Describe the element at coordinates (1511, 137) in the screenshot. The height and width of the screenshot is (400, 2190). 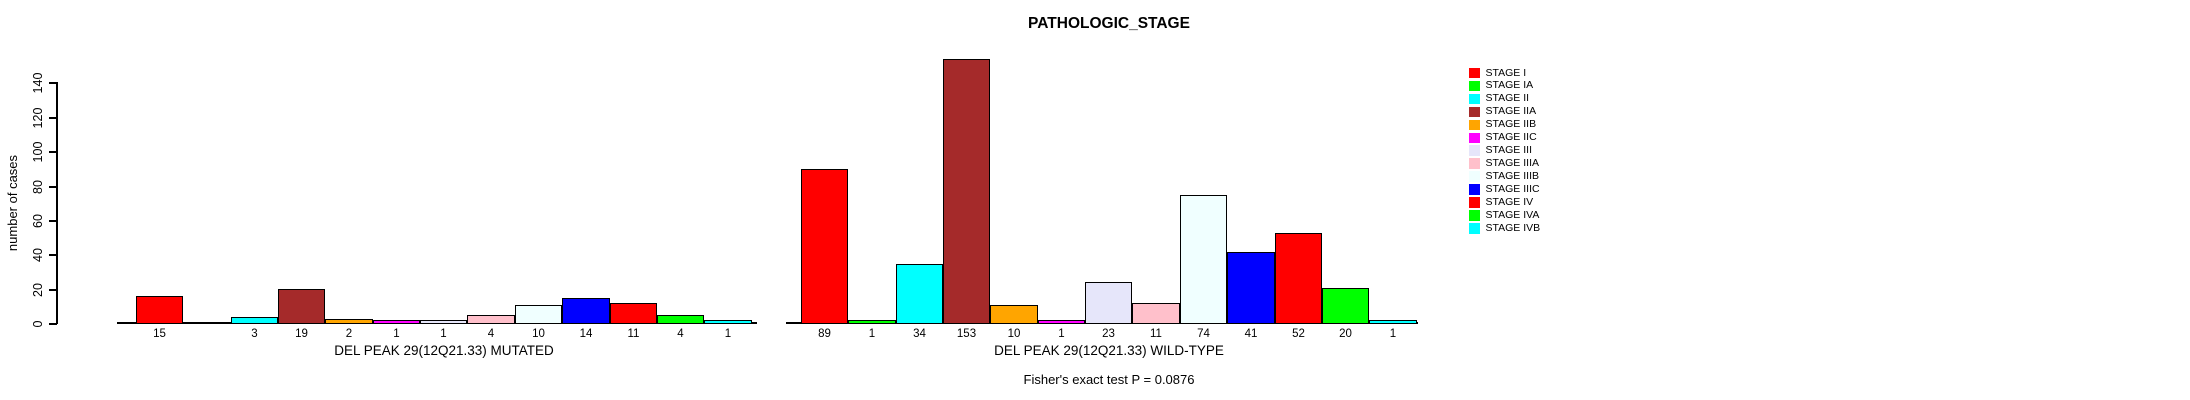
I see `legend-label-stage-iic: STAGE IIC` at that location.